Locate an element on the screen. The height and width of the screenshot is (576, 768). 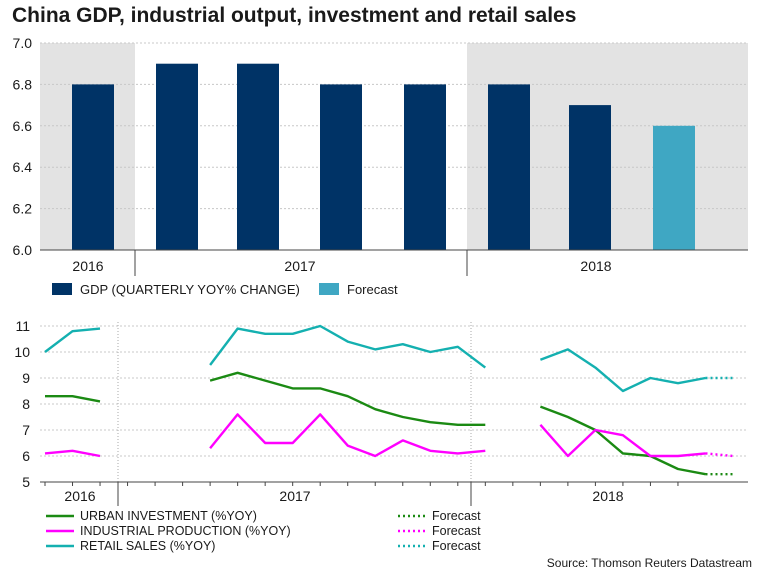
y-tick-label: 5 is located at coordinates (26, 482).